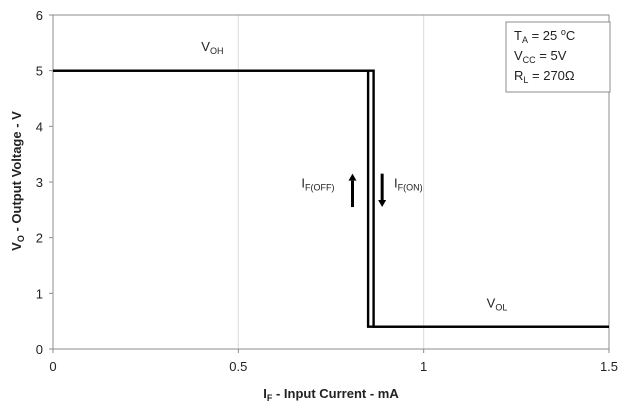 The image size is (621, 408). What do you see at coordinates (540, 56) in the screenshot?
I see `condition-supply-voltage: VCC = 5V` at bounding box center [540, 56].